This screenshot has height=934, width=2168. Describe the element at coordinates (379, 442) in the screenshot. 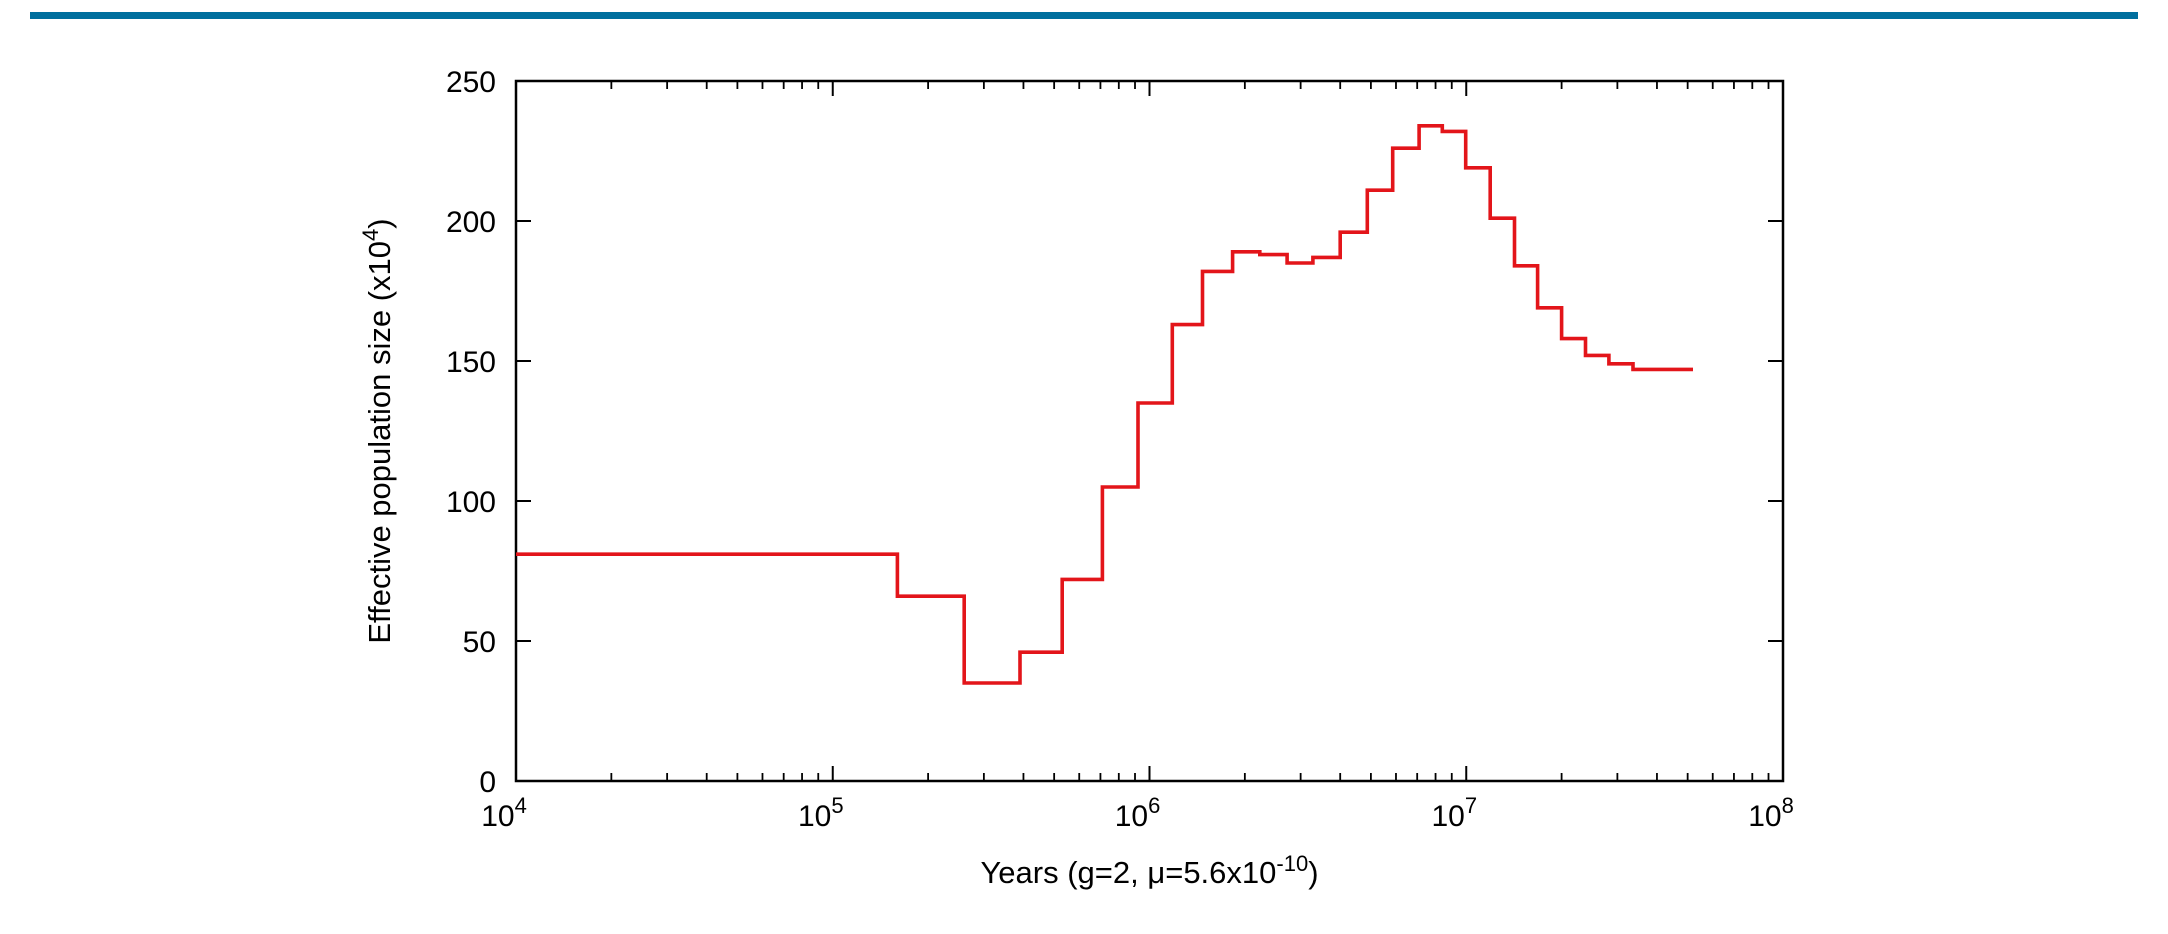

I see `y-axis-title-text: Effective population size (x10` at that location.